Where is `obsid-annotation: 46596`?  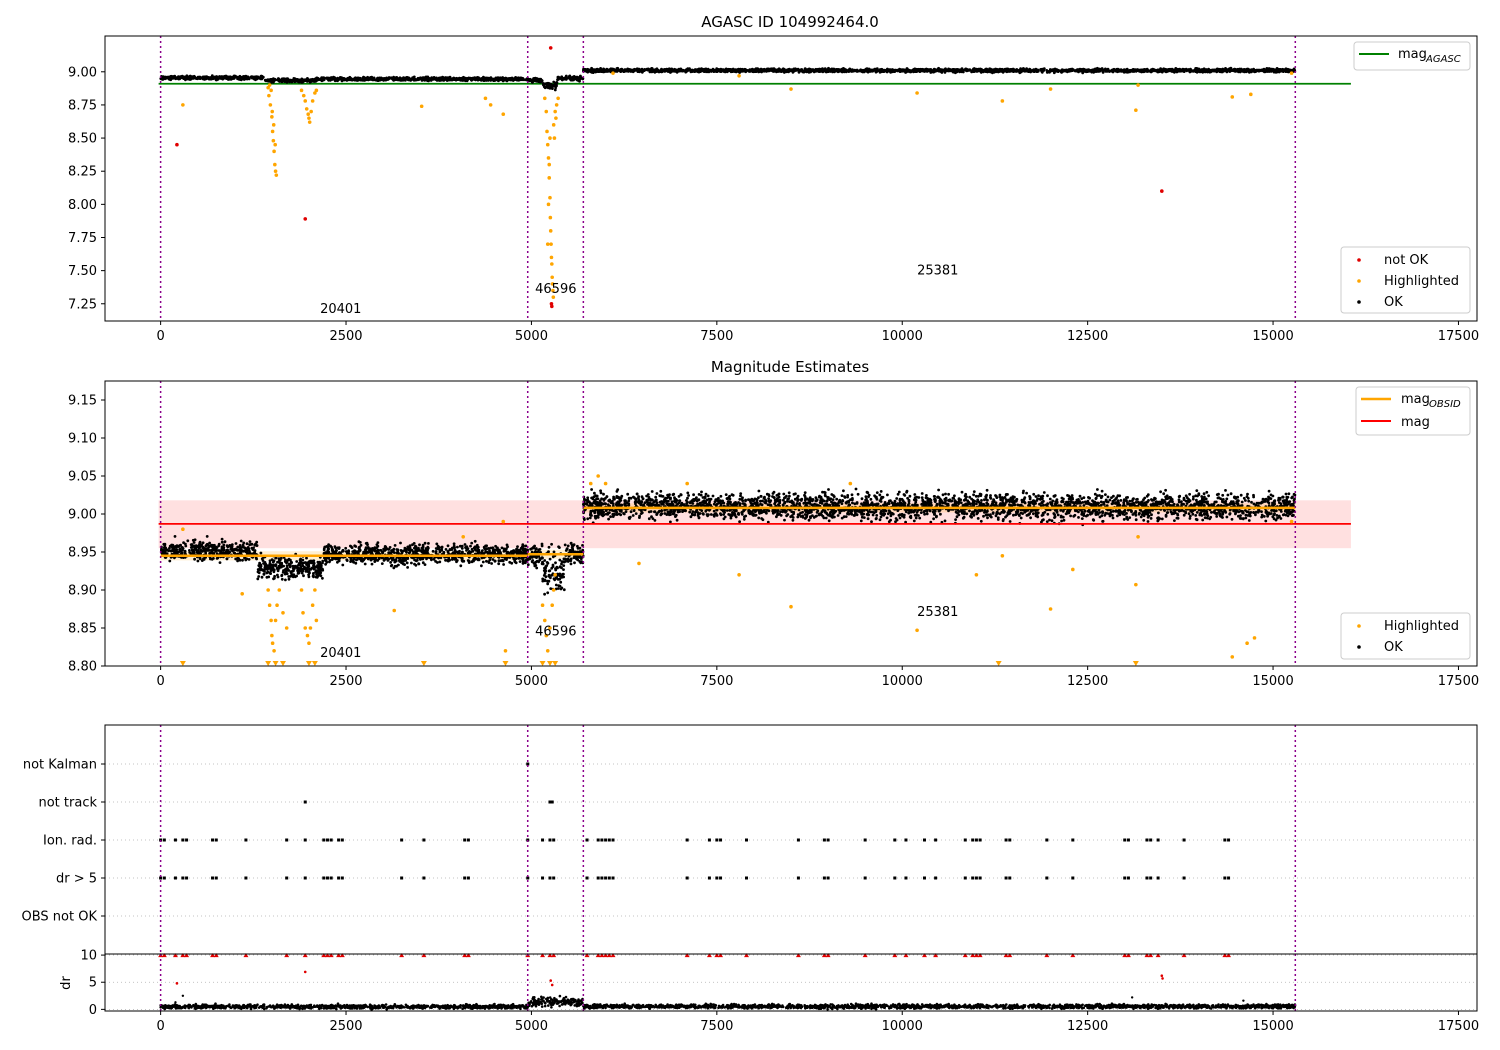 obsid-annotation: 46596 is located at coordinates (555, 289).